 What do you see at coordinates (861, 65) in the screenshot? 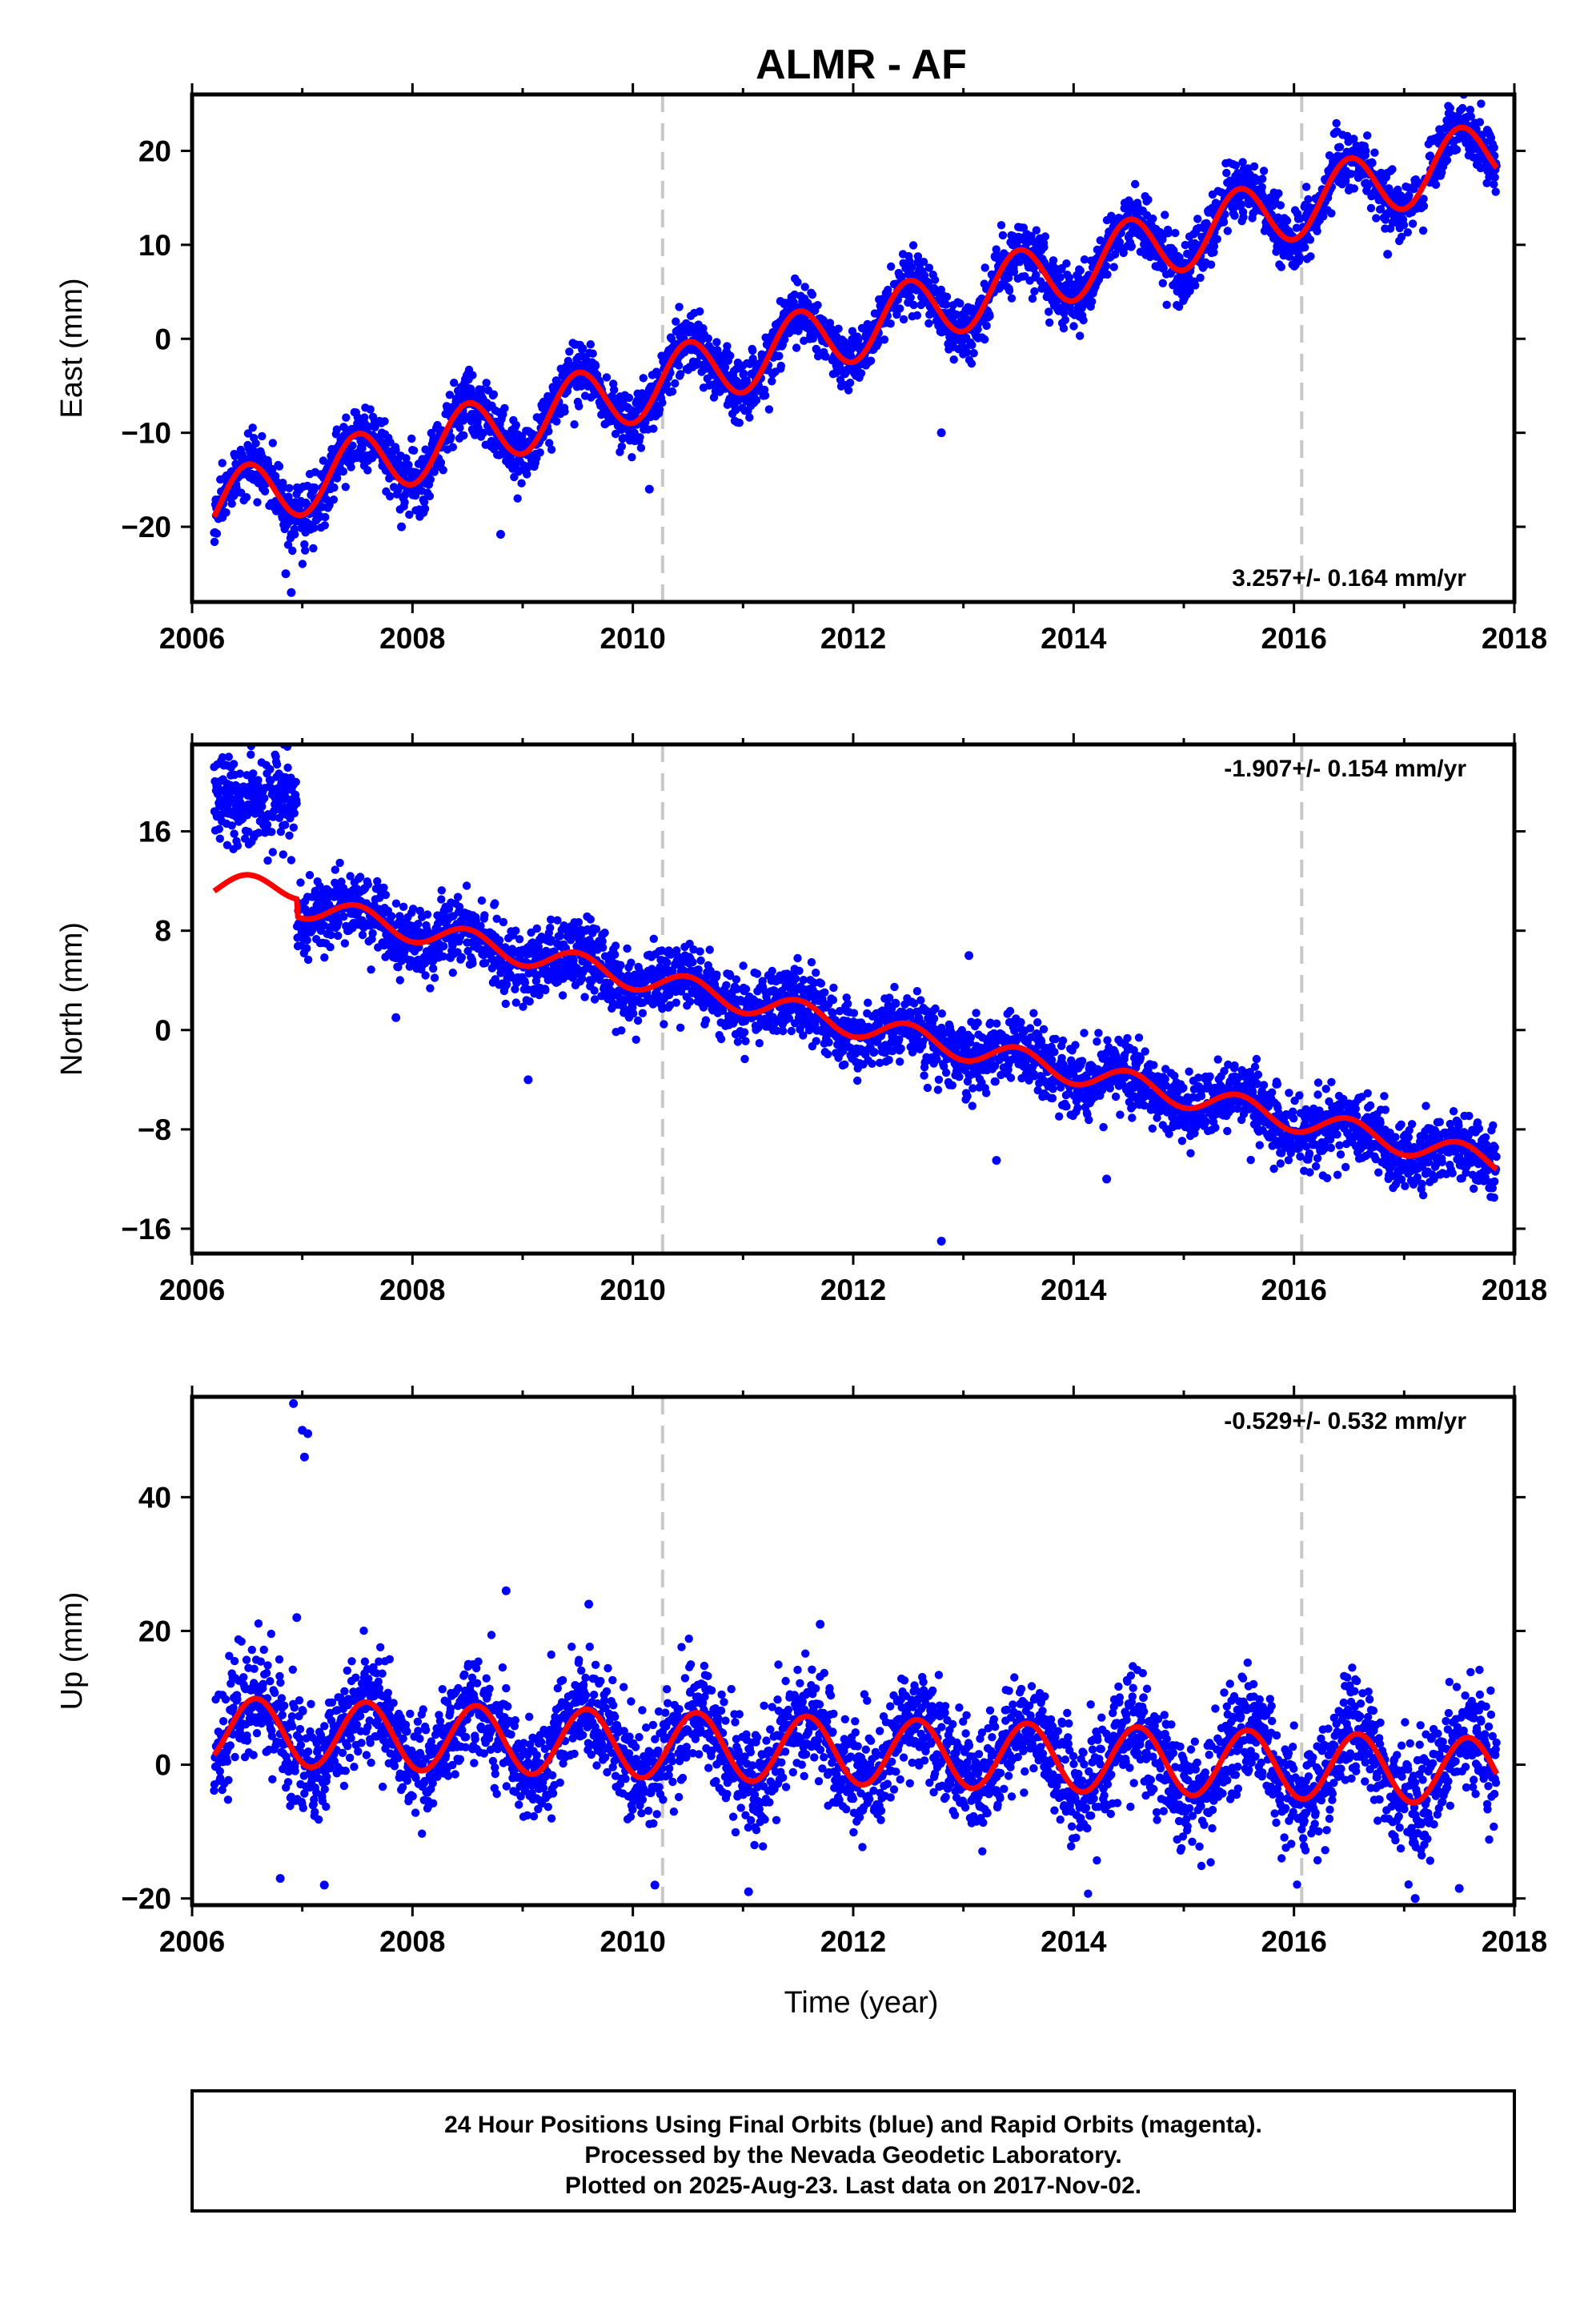
I see `chart-title: ALMR - AF` at bounding box center [861, 65].